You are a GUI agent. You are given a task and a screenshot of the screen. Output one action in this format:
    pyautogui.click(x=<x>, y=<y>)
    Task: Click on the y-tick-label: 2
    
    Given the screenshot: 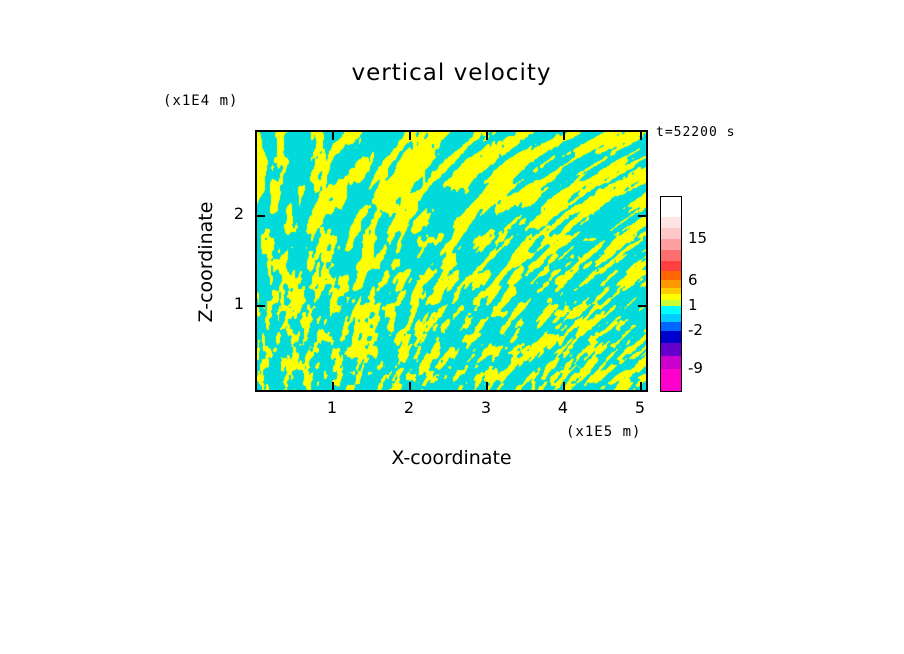 What is the action you would take?
    pyautogui.click(x=238, y=213)
    